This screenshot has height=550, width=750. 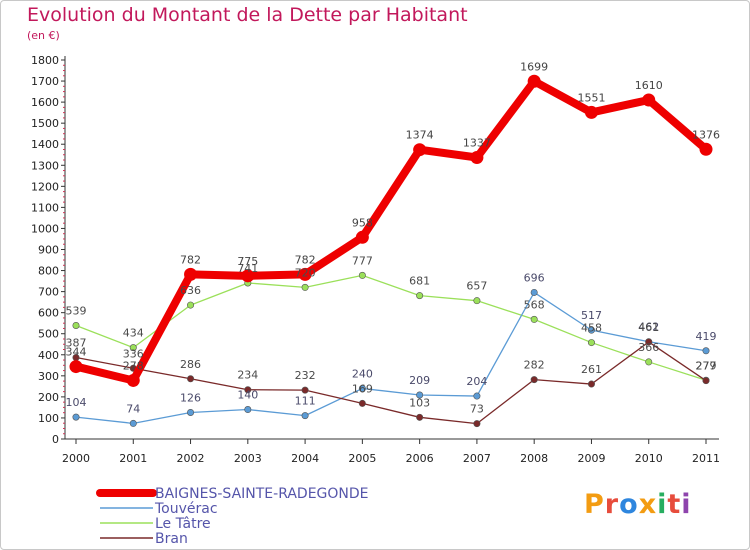 What do you see at coordinates (534, 66) in the screenshot?
I see `data-label: 1699` at bounding box center [534, 66].